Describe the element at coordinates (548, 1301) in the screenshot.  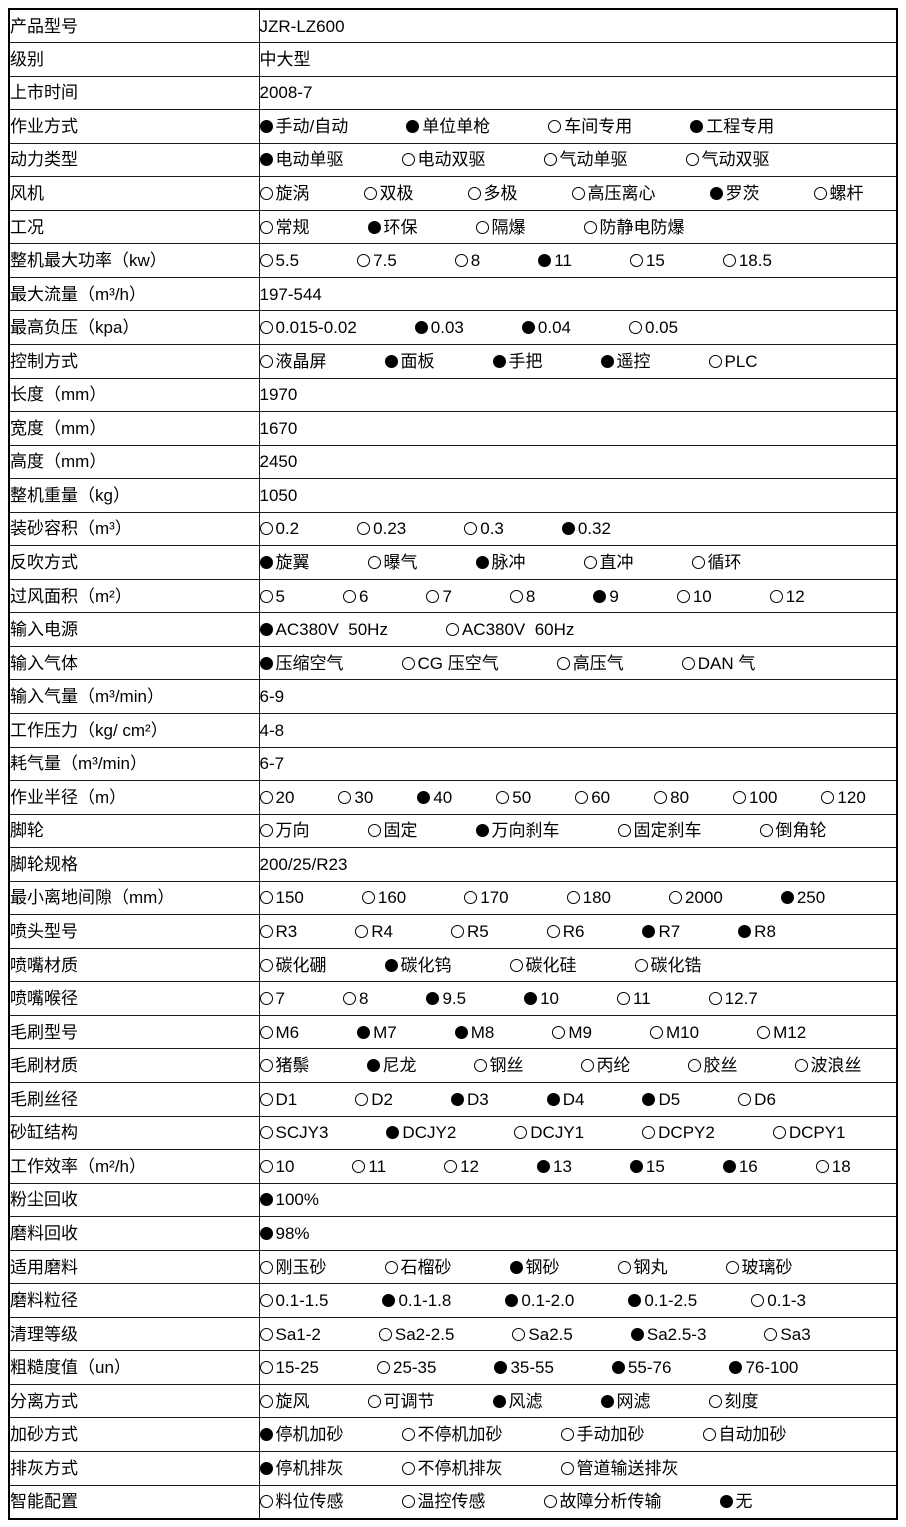
I see `option-label: 0.1-2.0` at that location.